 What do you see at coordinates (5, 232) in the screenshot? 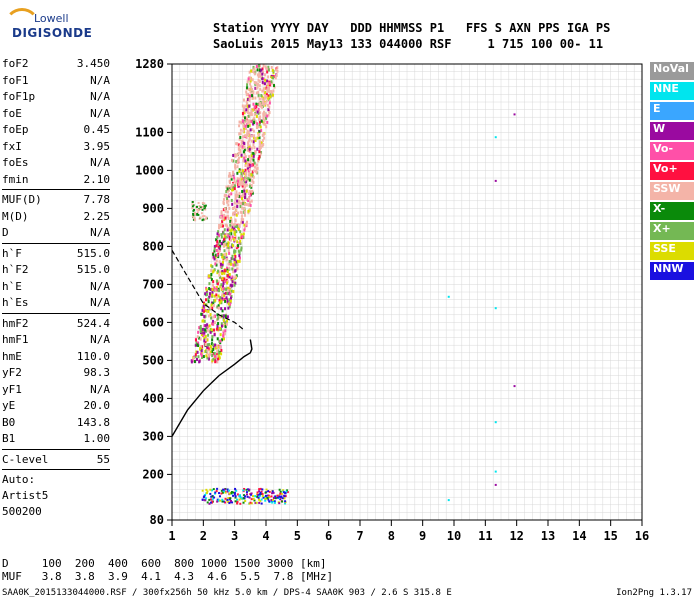
I see `param-name: D` at bounding box center [5, 232].